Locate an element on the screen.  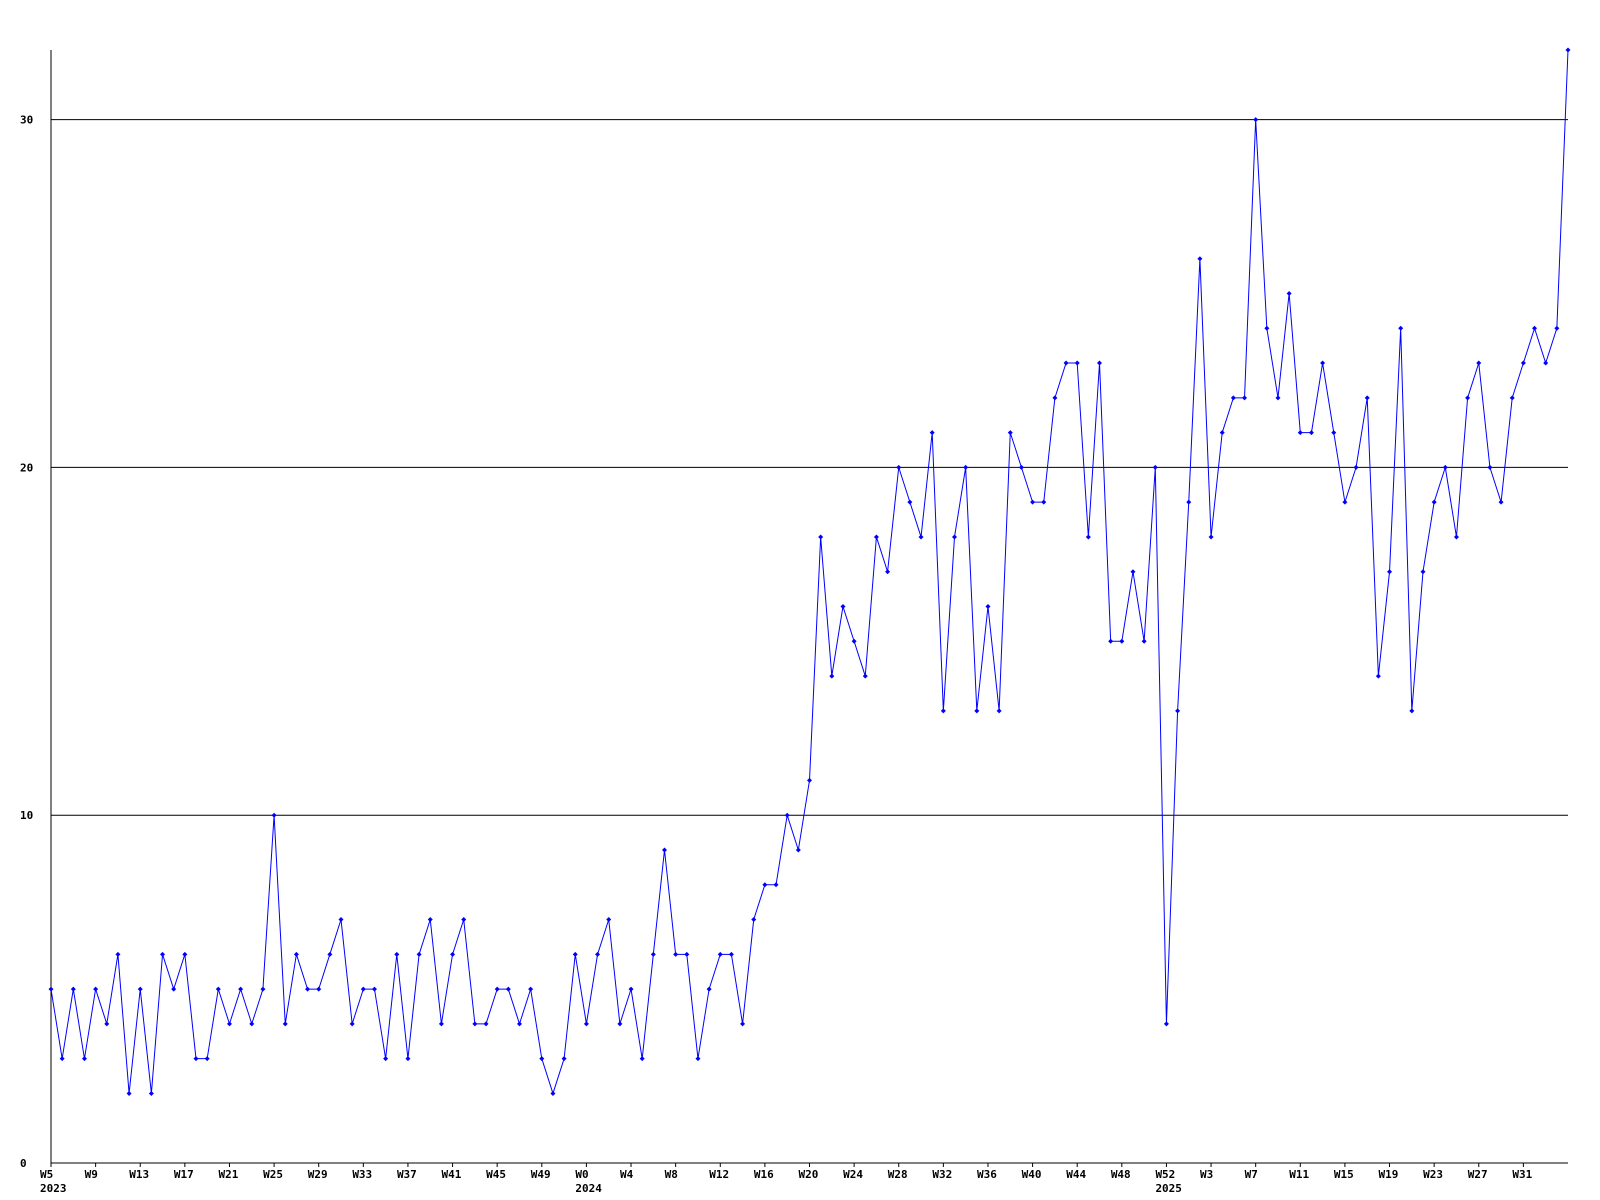
x-tick-label: W17 is located at coordinates (184, 1174).